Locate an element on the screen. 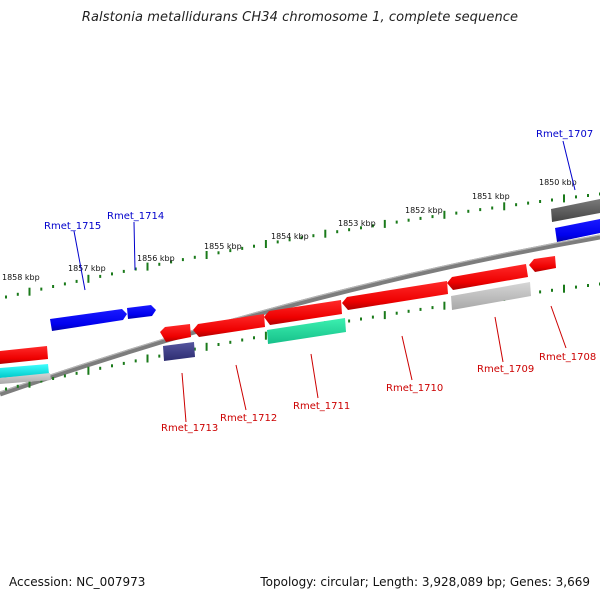  gene-red-left-edge is located at coordinates (24, 355).